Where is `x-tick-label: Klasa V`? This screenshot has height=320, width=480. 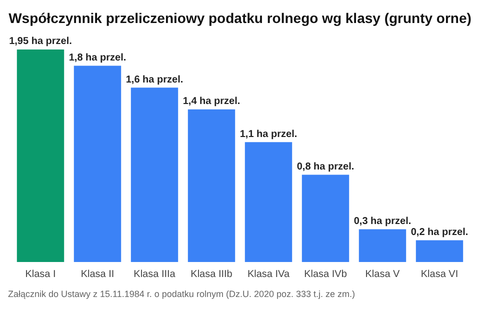 x-tick-label: Klasa V is located at coordinates (382, 274).